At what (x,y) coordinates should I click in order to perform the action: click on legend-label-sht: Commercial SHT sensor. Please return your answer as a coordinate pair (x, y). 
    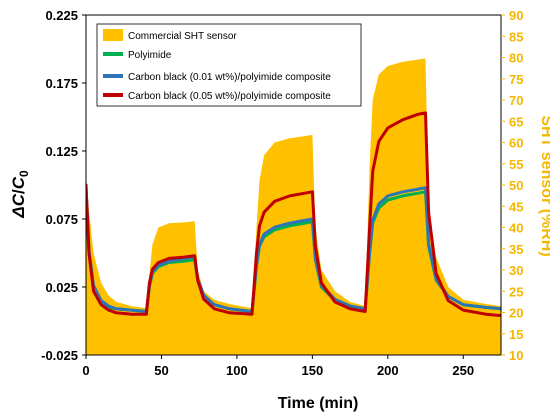
    Looking at the image, I should click on (182, 36).